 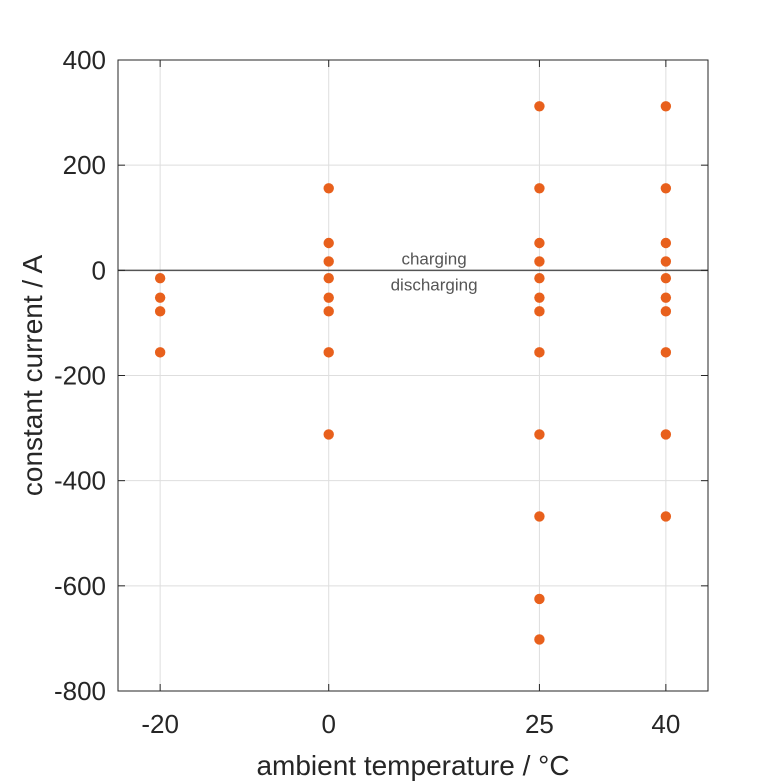 I want to click on y-tick-label: -200, so click(x=80, y=376).